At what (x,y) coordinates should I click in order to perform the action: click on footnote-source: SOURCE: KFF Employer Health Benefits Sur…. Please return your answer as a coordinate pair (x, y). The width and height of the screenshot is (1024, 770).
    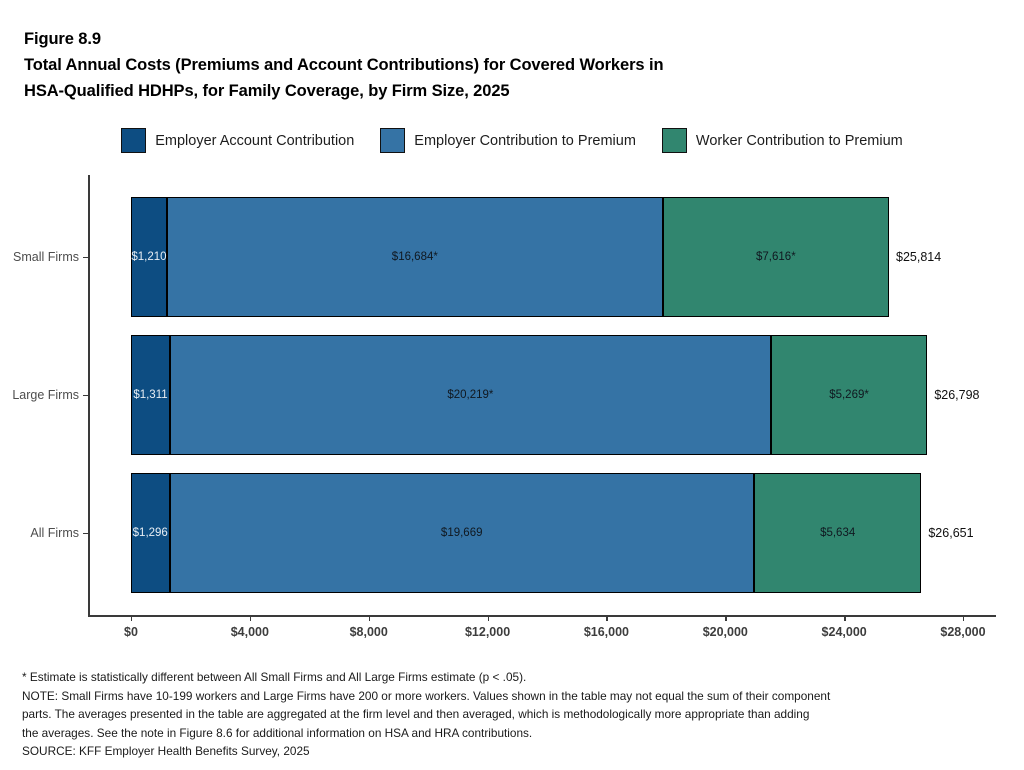
    Looking at the image, I should click on (166, 751).